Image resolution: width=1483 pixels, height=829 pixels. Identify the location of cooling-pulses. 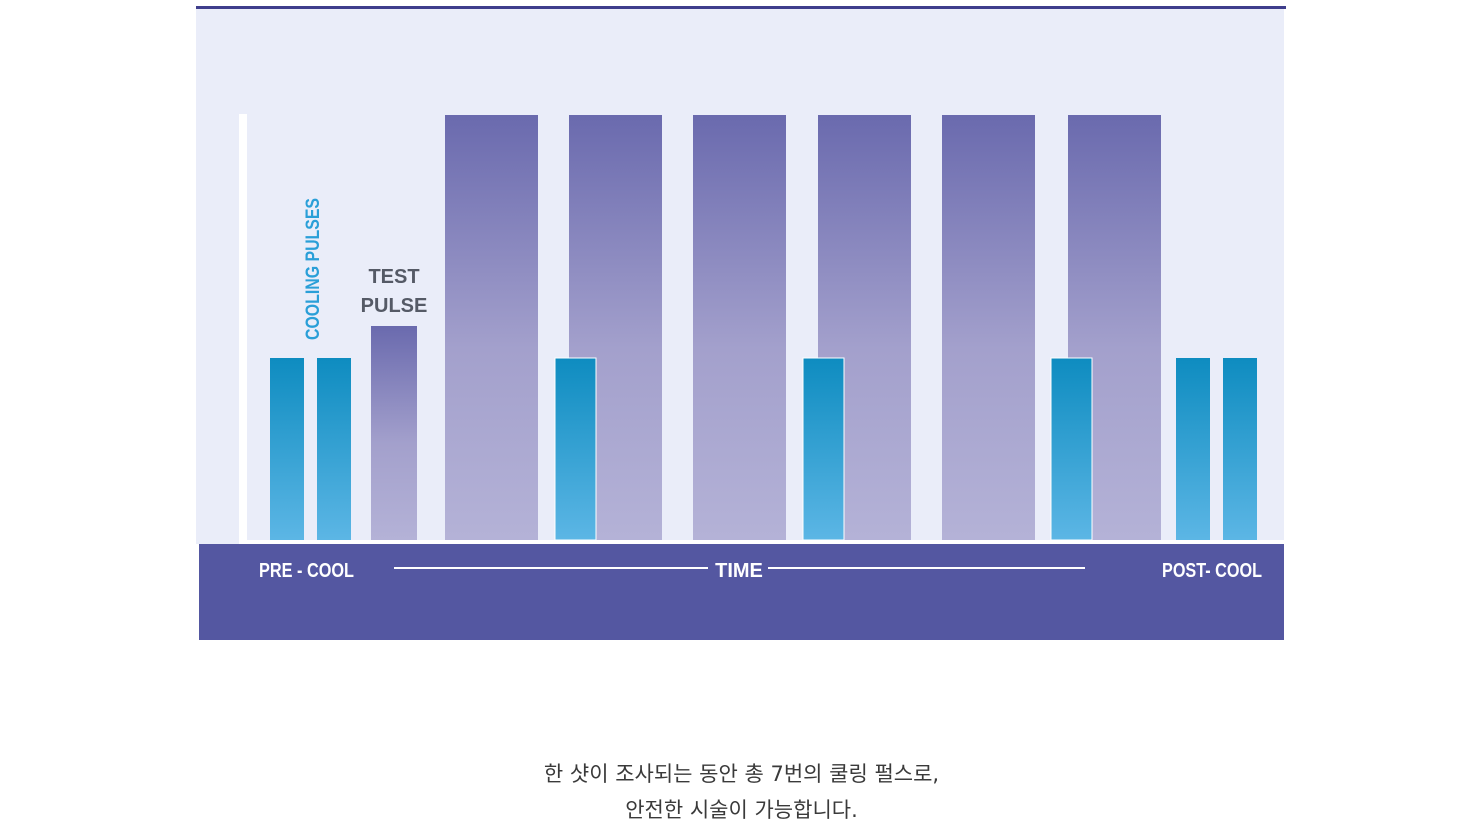
(763, 449).